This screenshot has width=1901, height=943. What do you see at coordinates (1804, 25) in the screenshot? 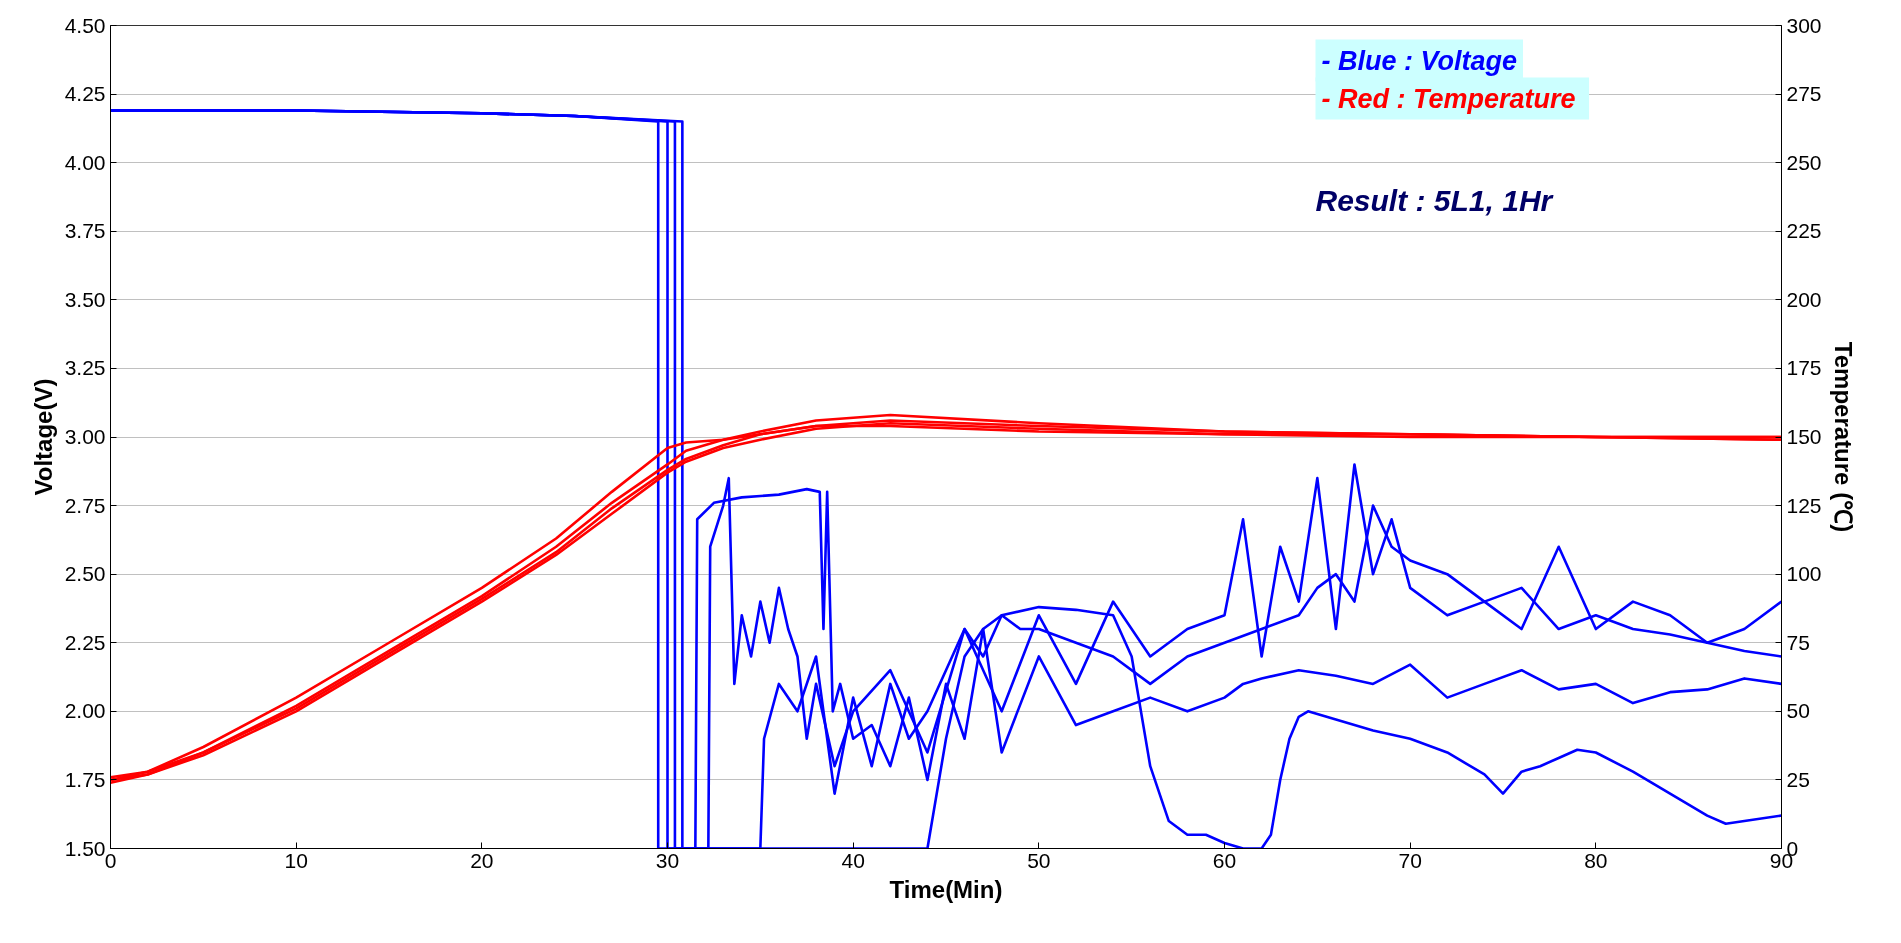
I see `y2-tick-label: 300` at bounding box center [1804, 25].